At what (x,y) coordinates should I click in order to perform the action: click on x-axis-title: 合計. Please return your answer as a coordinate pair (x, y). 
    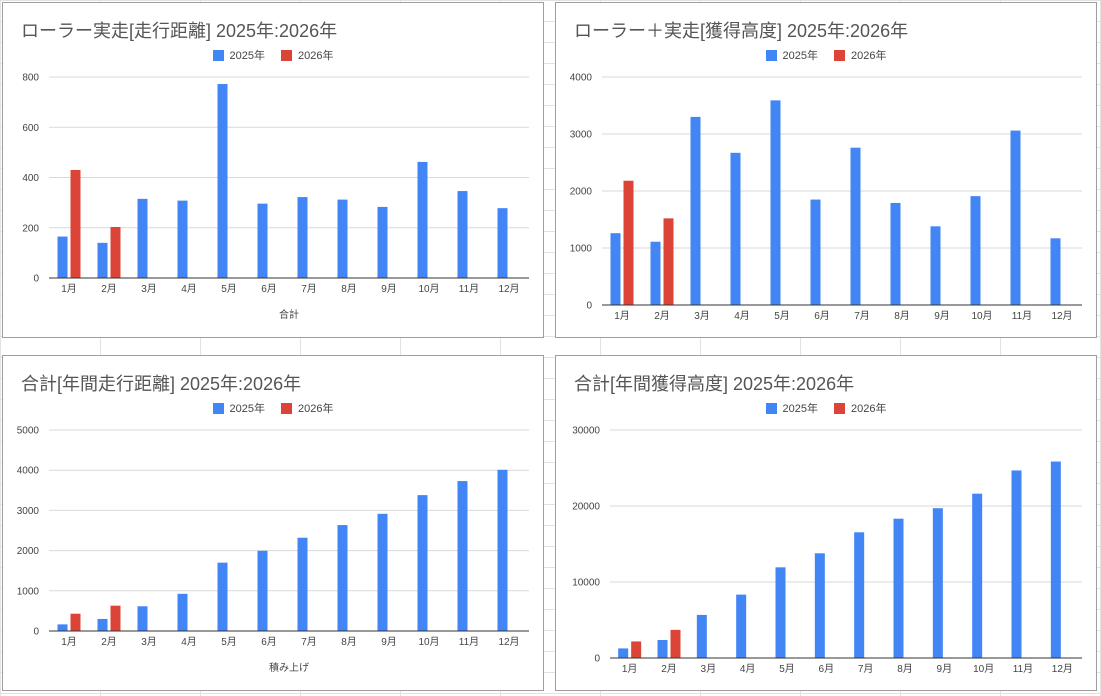
    Looking at the image, I should click on (289, 314).